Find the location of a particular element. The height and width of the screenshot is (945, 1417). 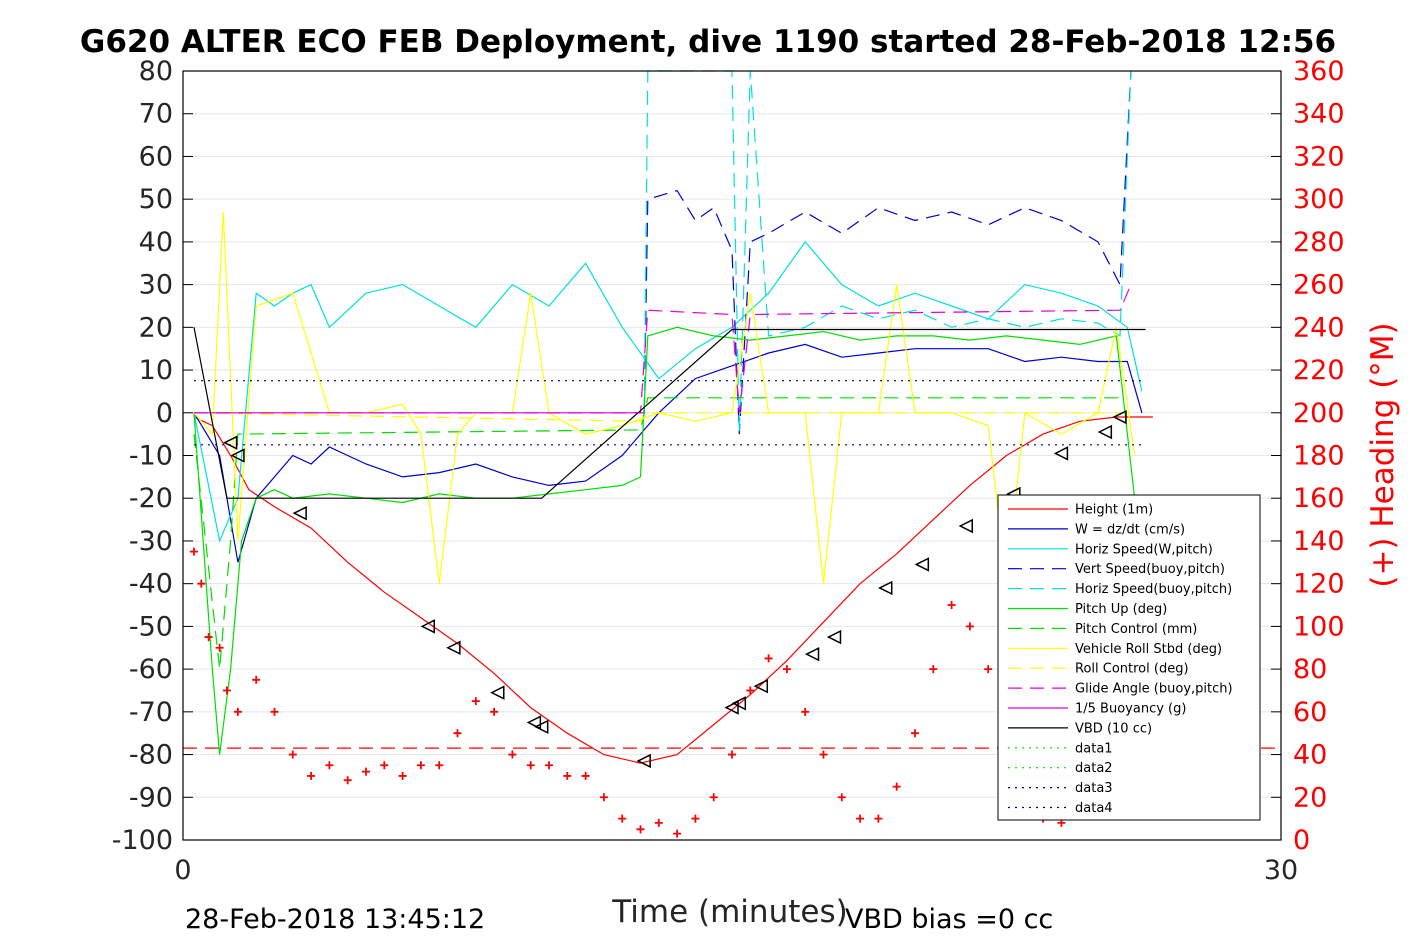

legend-label-0: Height (1m) is located at coordinates (1114, 510).